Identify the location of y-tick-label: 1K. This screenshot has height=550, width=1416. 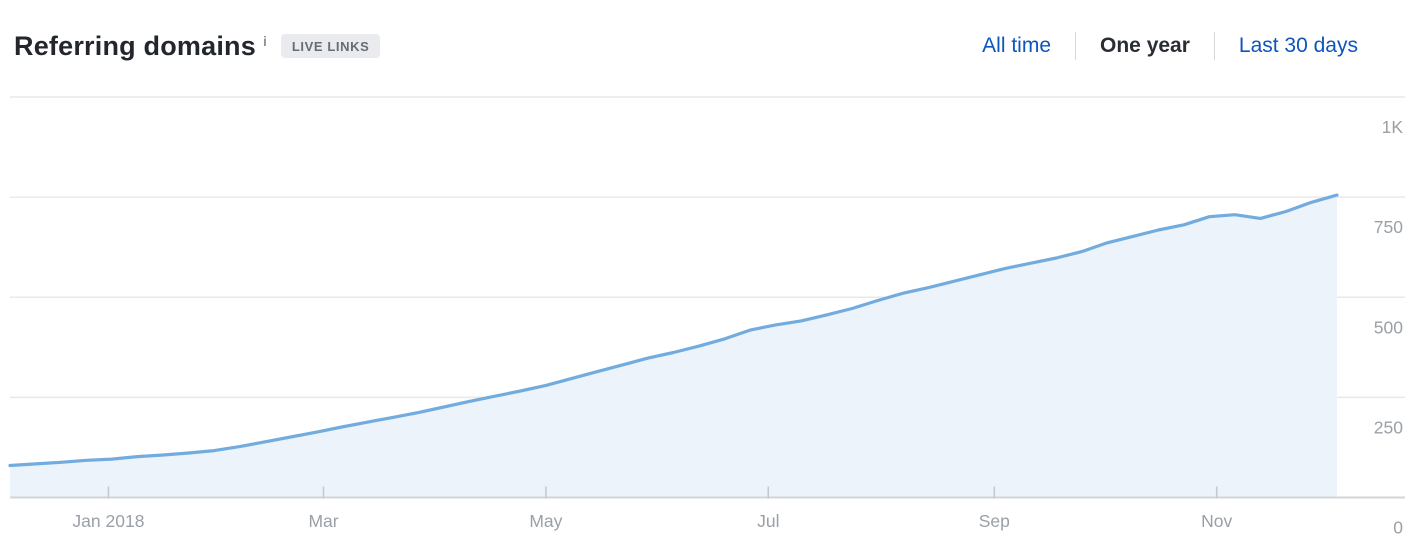
(1393, 127).